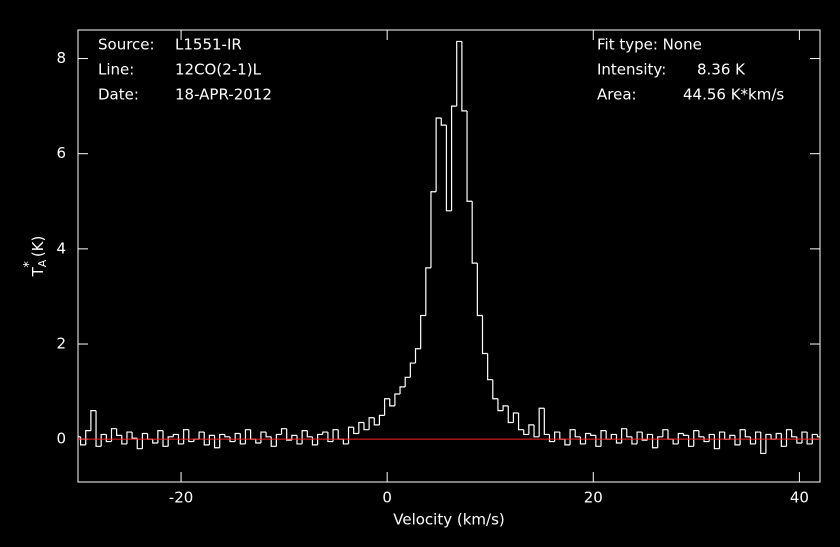  What do you see at coordinates (208, 45) in the screenshot?
I see `info-value: L1551-IR` at bounding box center [208, 45].